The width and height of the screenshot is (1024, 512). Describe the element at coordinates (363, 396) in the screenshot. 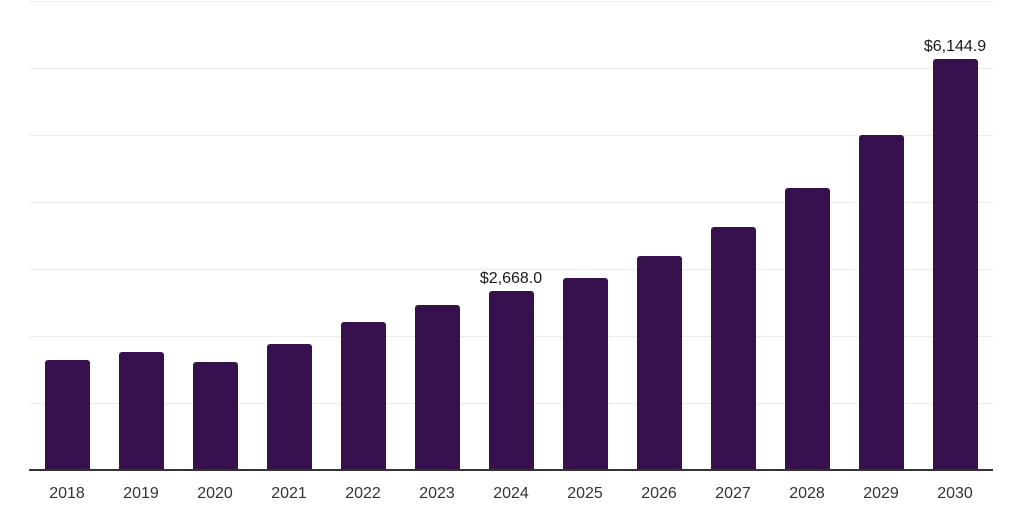

I see `bar-2022` at that location.